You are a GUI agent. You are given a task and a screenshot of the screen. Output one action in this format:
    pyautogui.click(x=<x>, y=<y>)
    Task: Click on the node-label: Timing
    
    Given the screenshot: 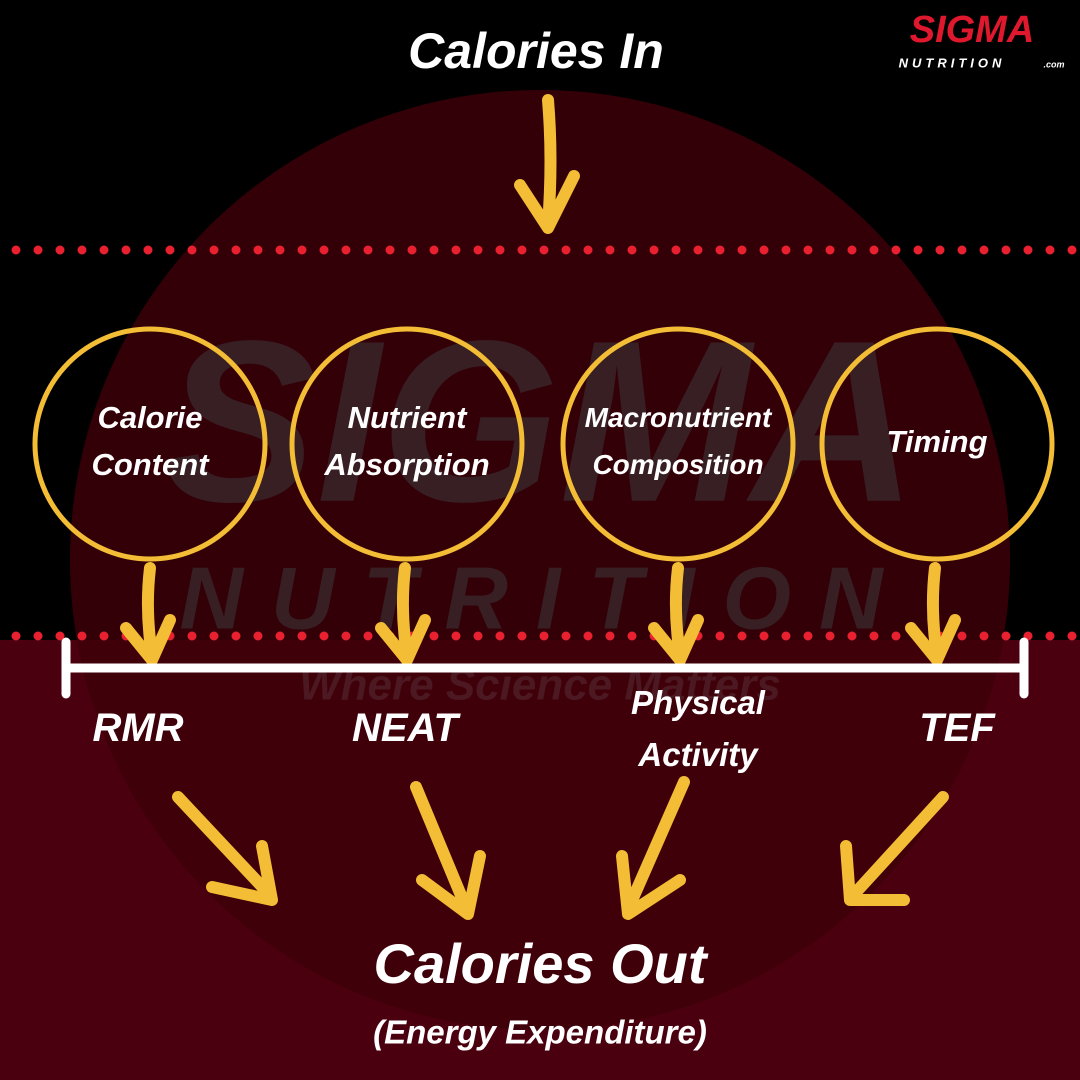 What is the action you would take?
    pyautogui.click(x=936, y=441)
    